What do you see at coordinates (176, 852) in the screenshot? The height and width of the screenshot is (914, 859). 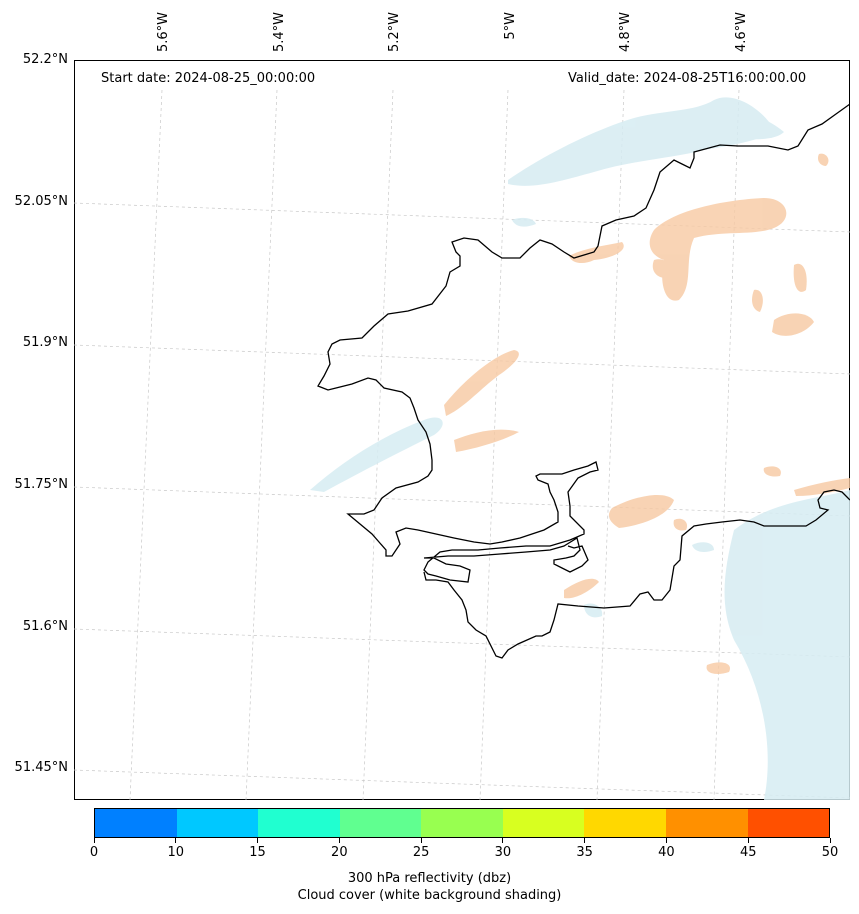 I see `colorbar-tick-label: 10` at bounding box center [176, 852].